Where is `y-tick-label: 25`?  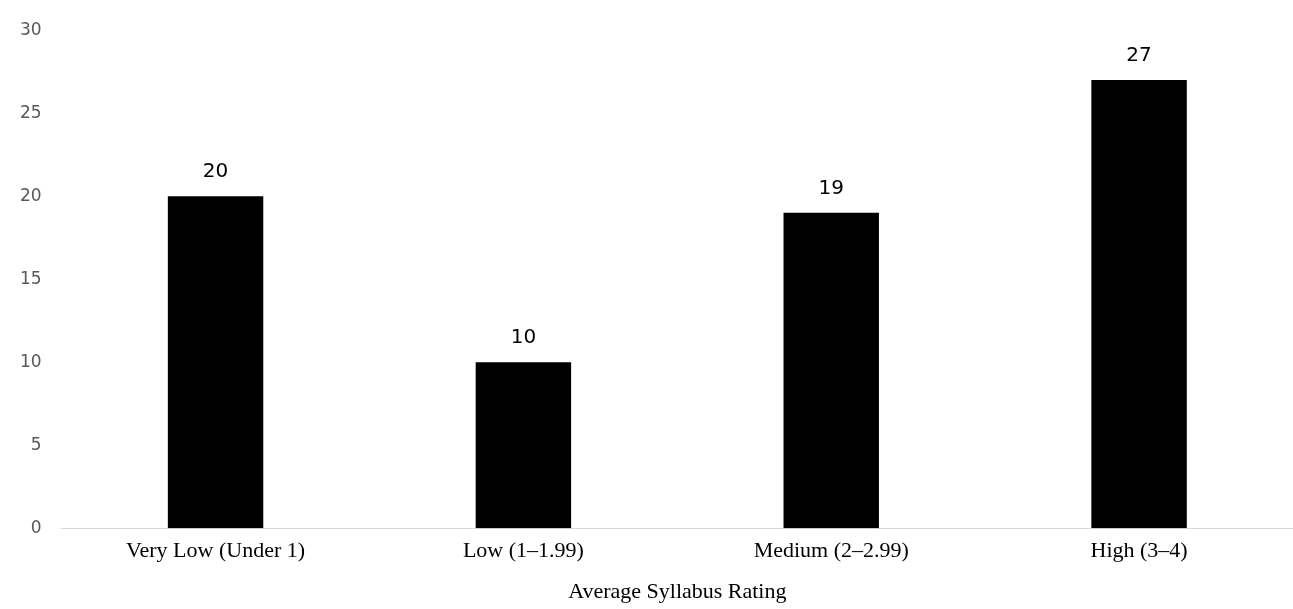
y-tick-label: 25 is located at coordinates (30, 111).